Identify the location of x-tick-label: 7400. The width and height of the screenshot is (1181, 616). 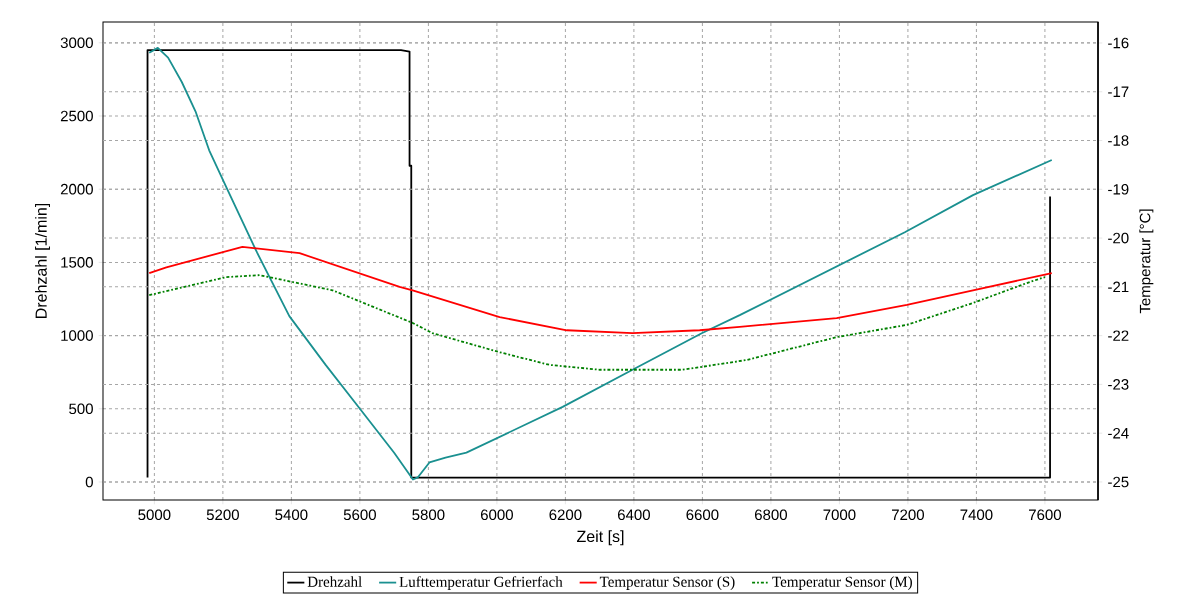
(976, 515).